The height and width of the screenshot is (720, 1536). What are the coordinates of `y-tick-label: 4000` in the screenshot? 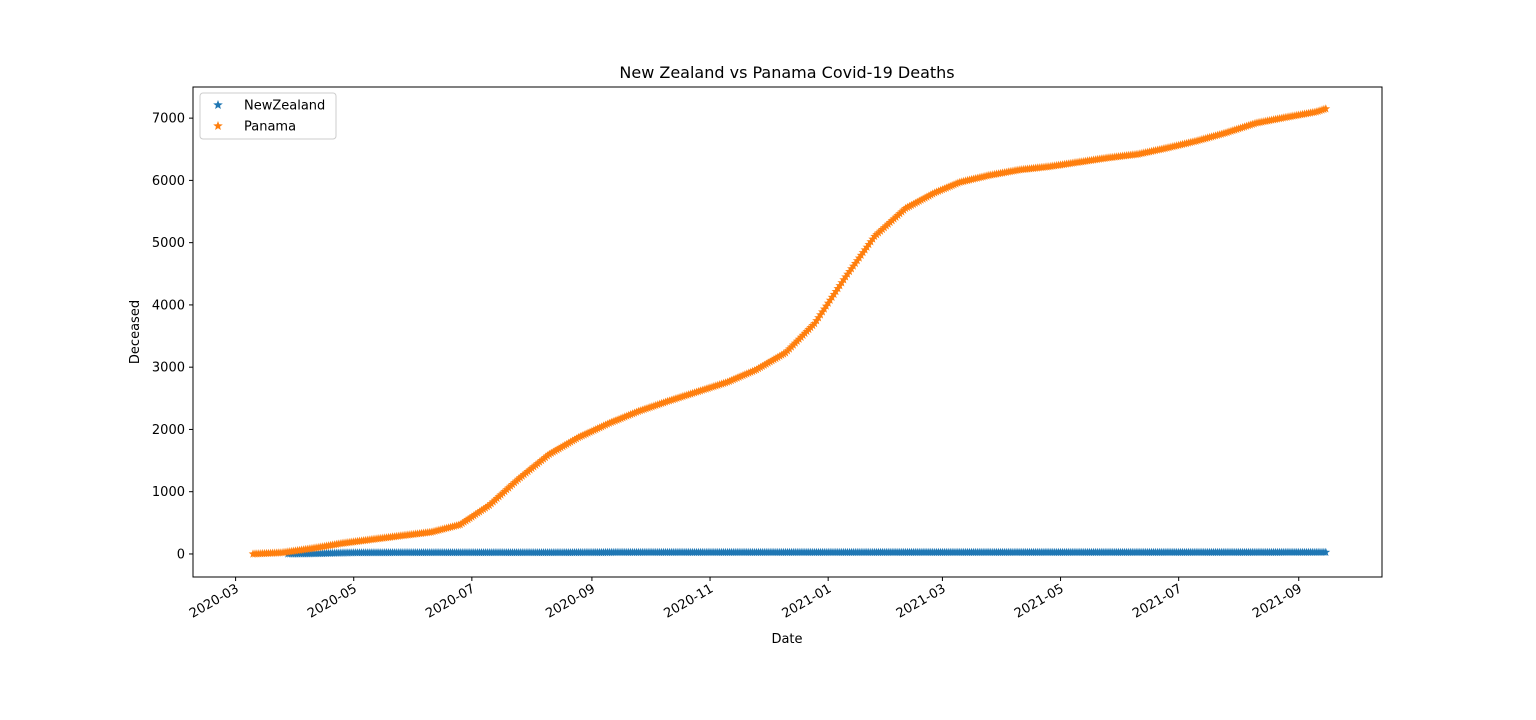 It's located at (168, 305).